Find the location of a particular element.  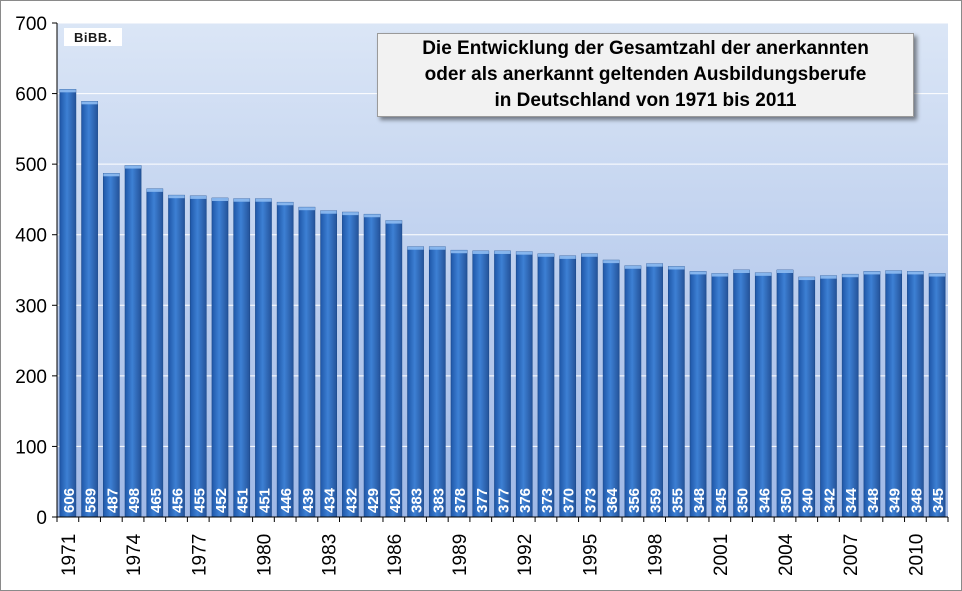

data-label: 429 is located at coordinates (373, 500).